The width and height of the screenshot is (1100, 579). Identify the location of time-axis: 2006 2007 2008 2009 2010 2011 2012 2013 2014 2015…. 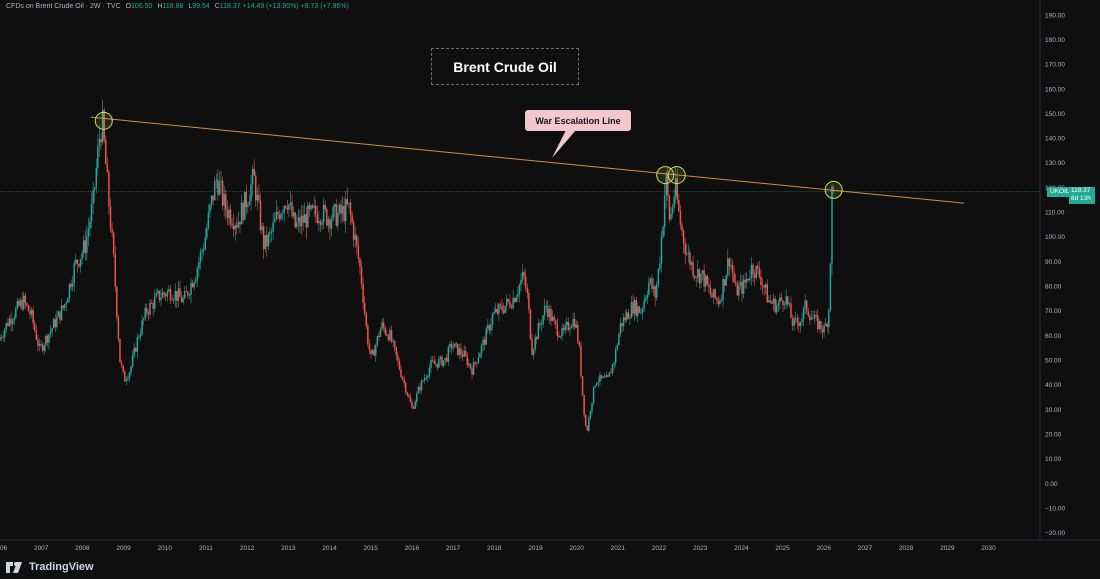
(498, 548).